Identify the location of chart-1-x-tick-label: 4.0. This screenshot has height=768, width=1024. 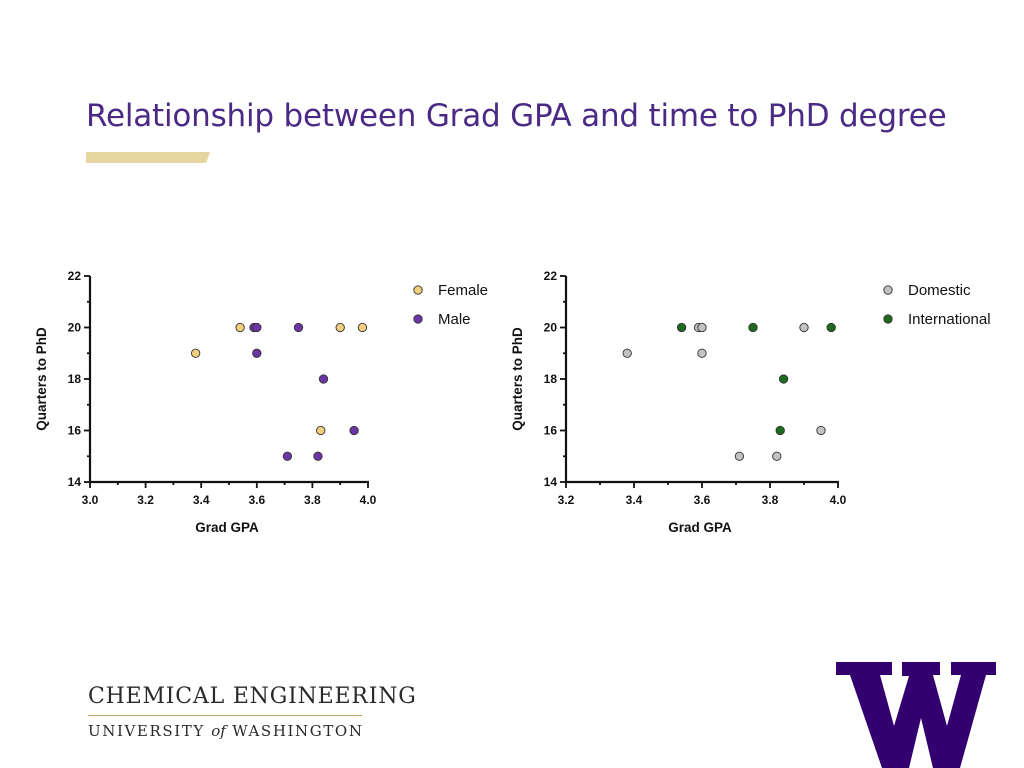
(838, 500).